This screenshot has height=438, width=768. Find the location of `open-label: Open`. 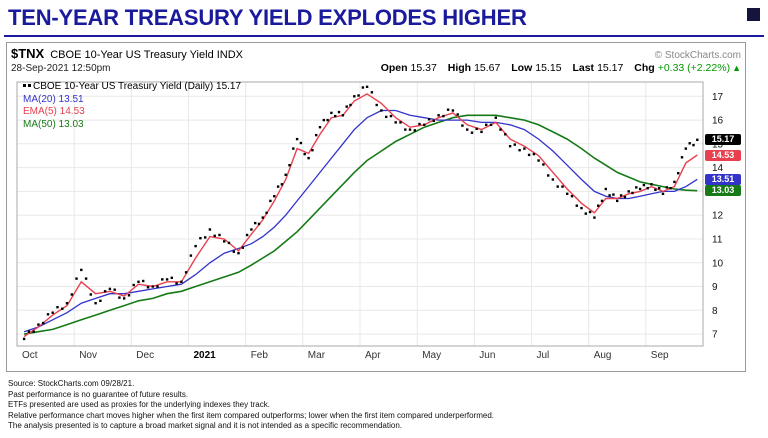

open-label: Open is located at coordinates (394, 68).